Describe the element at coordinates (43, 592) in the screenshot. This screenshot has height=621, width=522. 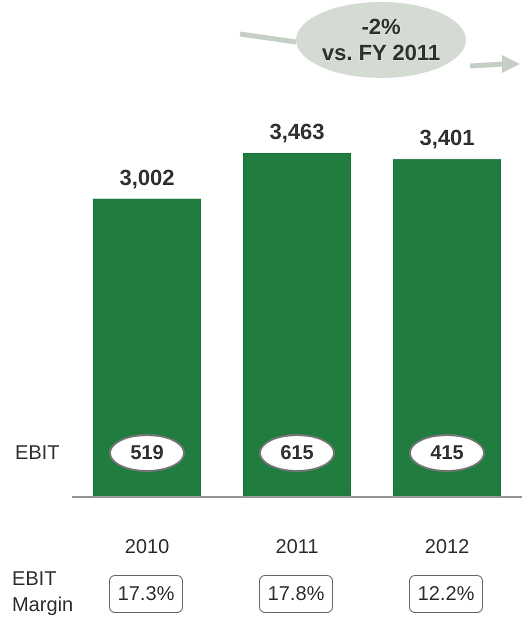
I see `text: EBIT Margin` at that location.